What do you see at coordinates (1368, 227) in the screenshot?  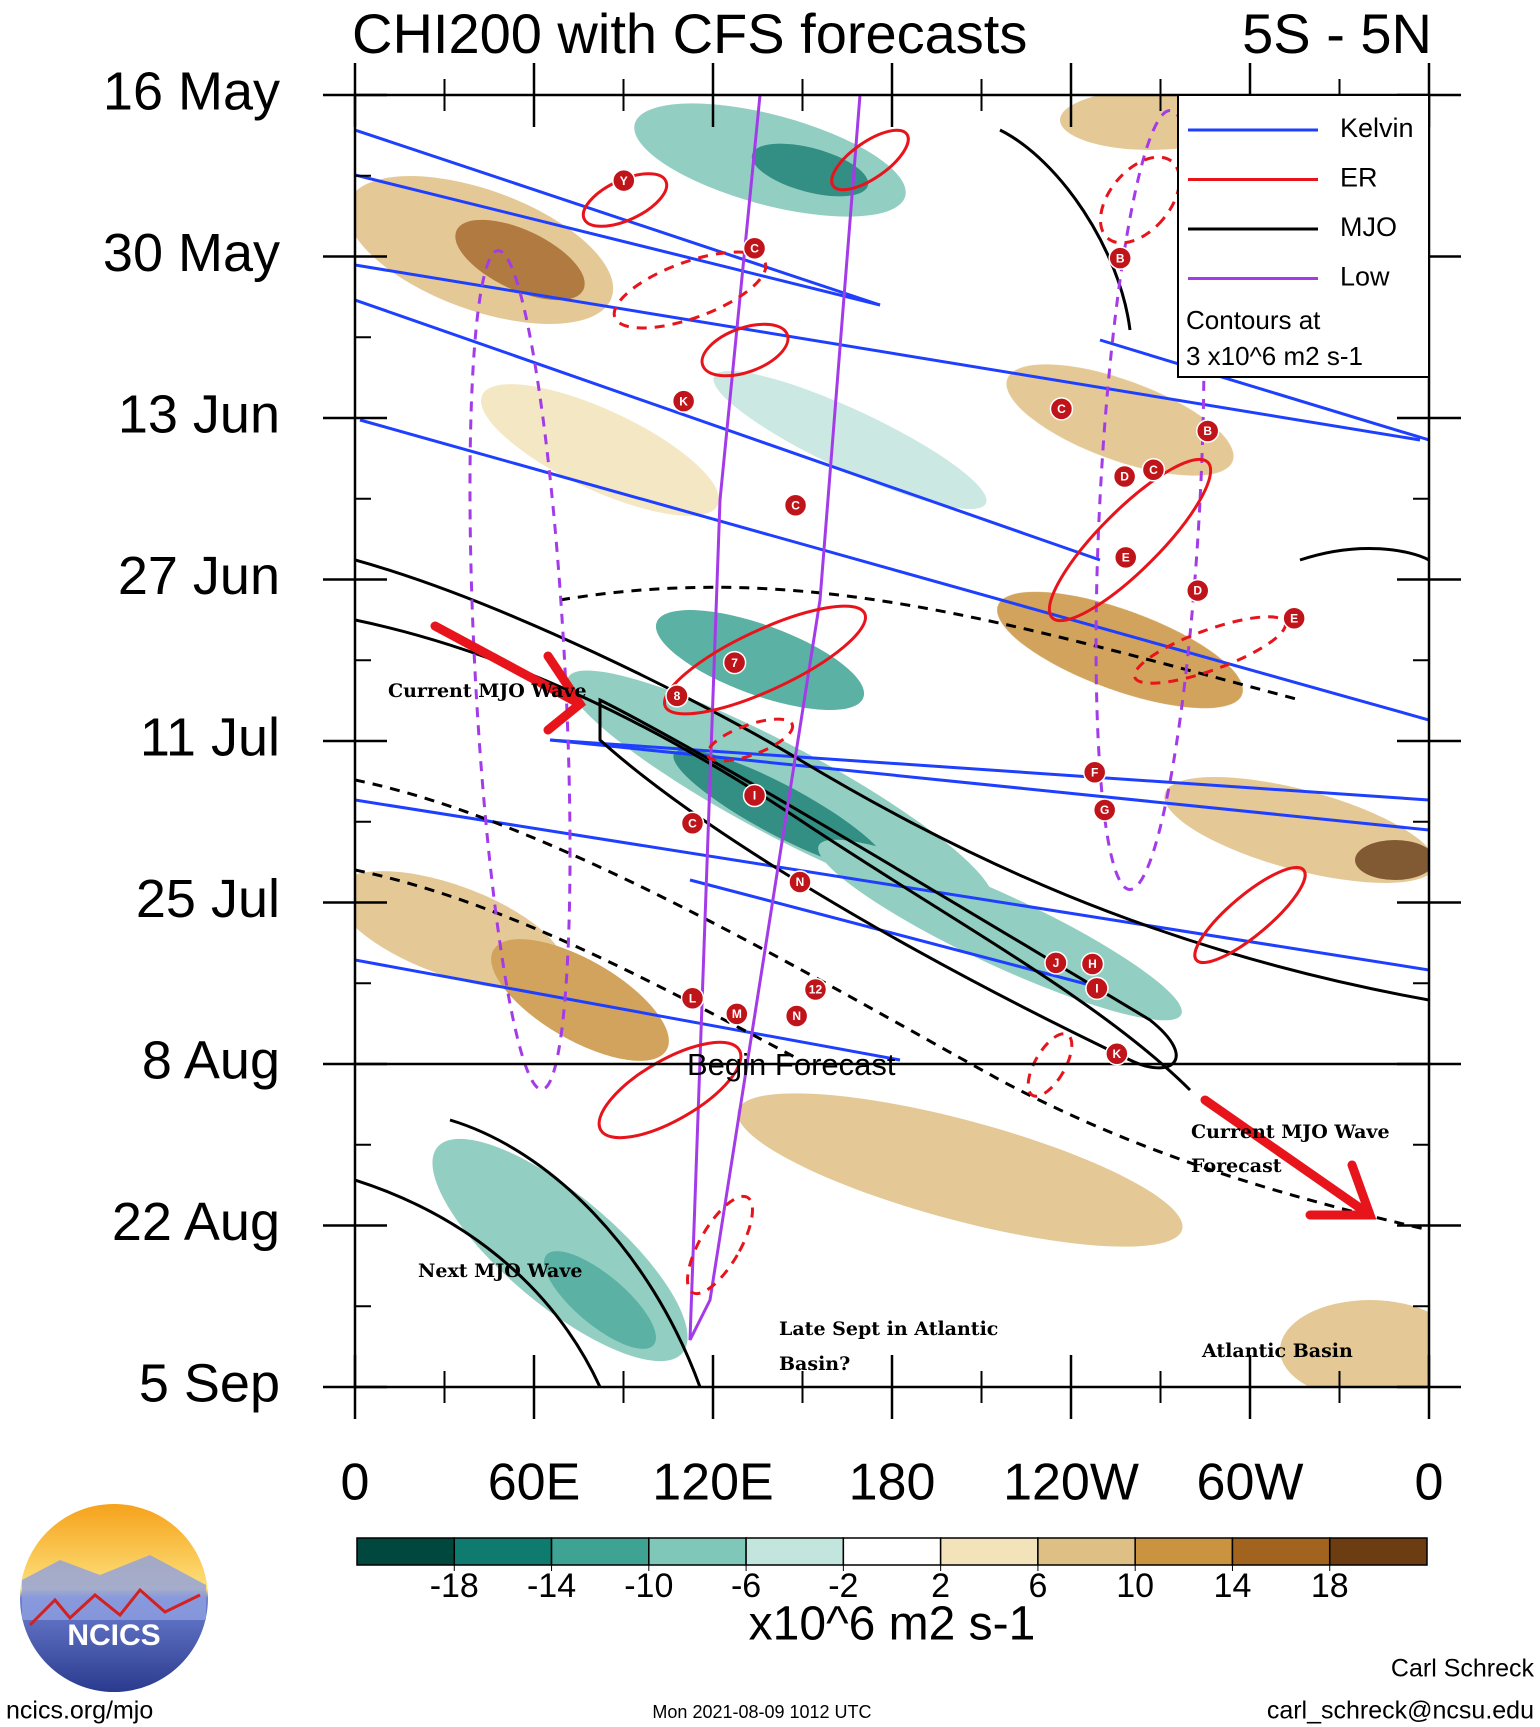 I see `legend-label: MJO` at bounding box center [1368, 227].